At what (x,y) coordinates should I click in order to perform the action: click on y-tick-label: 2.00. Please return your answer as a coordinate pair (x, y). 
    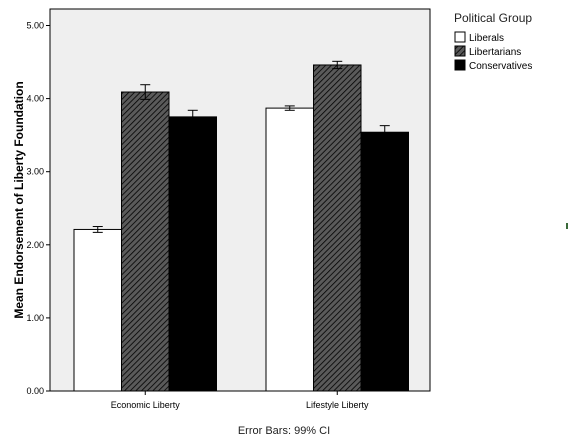
    Looking at the image, I should click on (35, 245).